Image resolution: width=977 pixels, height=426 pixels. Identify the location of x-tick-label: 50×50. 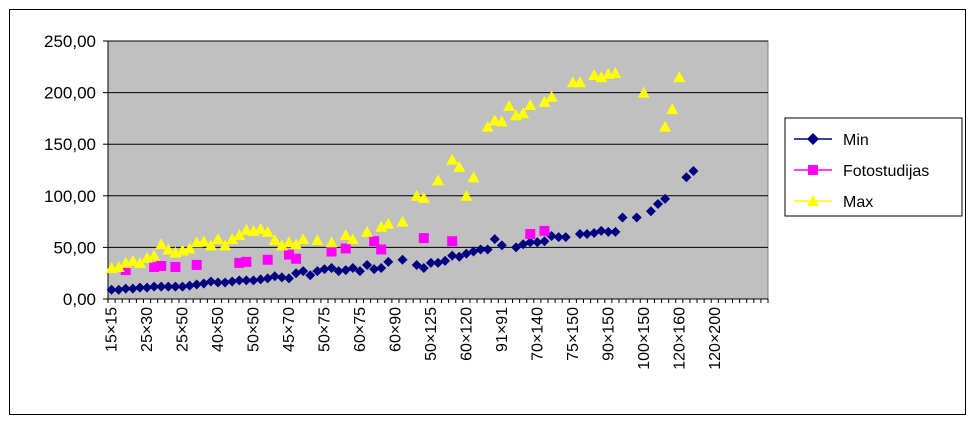
(253, 329).